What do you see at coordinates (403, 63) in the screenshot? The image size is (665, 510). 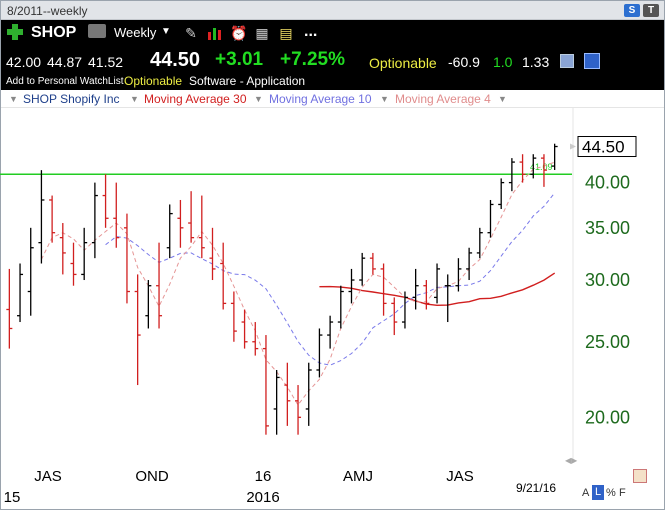 I see `optionable-label: Optionable` at bounding box center [403, 63].